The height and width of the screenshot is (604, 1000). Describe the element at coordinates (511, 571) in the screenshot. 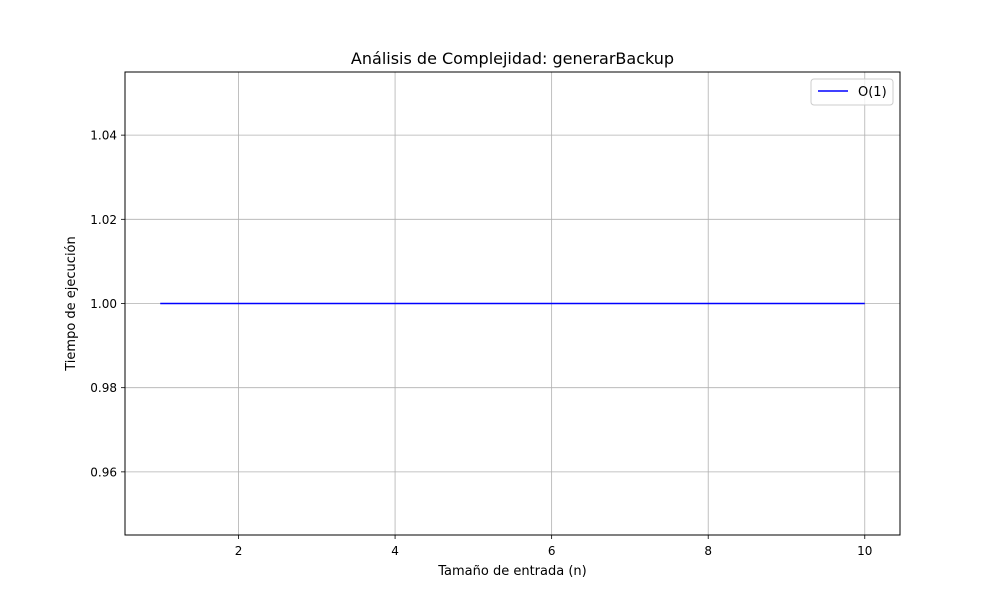

I see `x-axis-label: Tamaño de entrada (n)` at that location.